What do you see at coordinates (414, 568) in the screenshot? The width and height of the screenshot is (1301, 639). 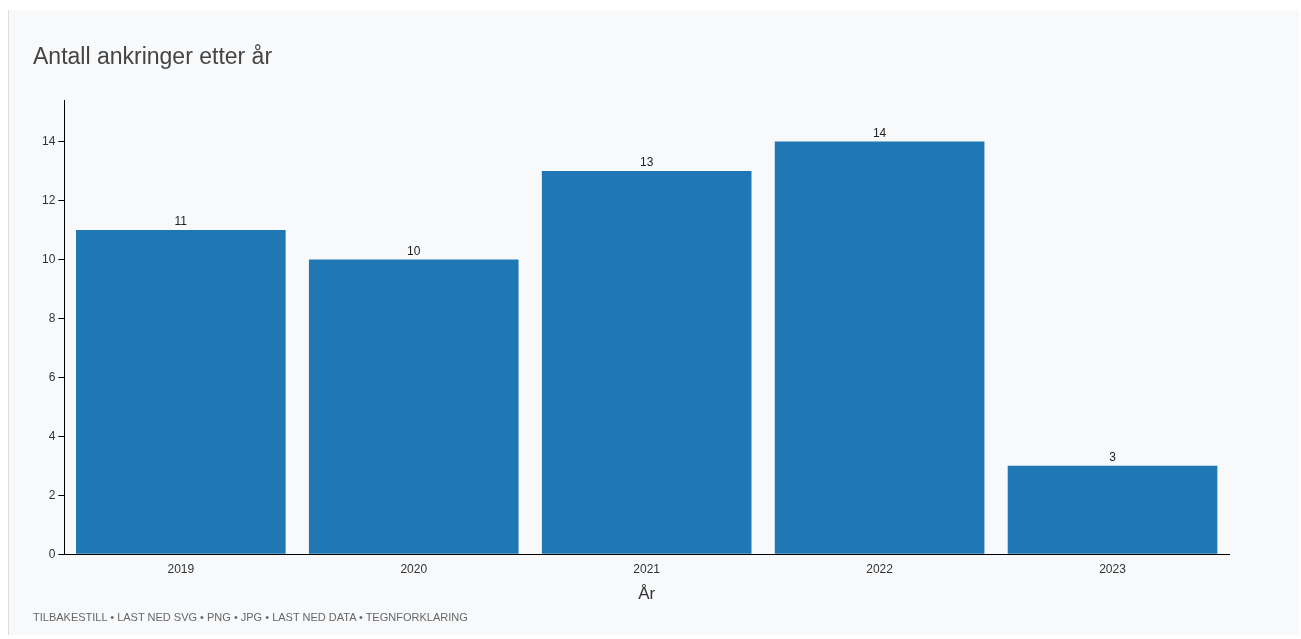 I see `x-tick-label: 2020` at bounding box center [414, 568].